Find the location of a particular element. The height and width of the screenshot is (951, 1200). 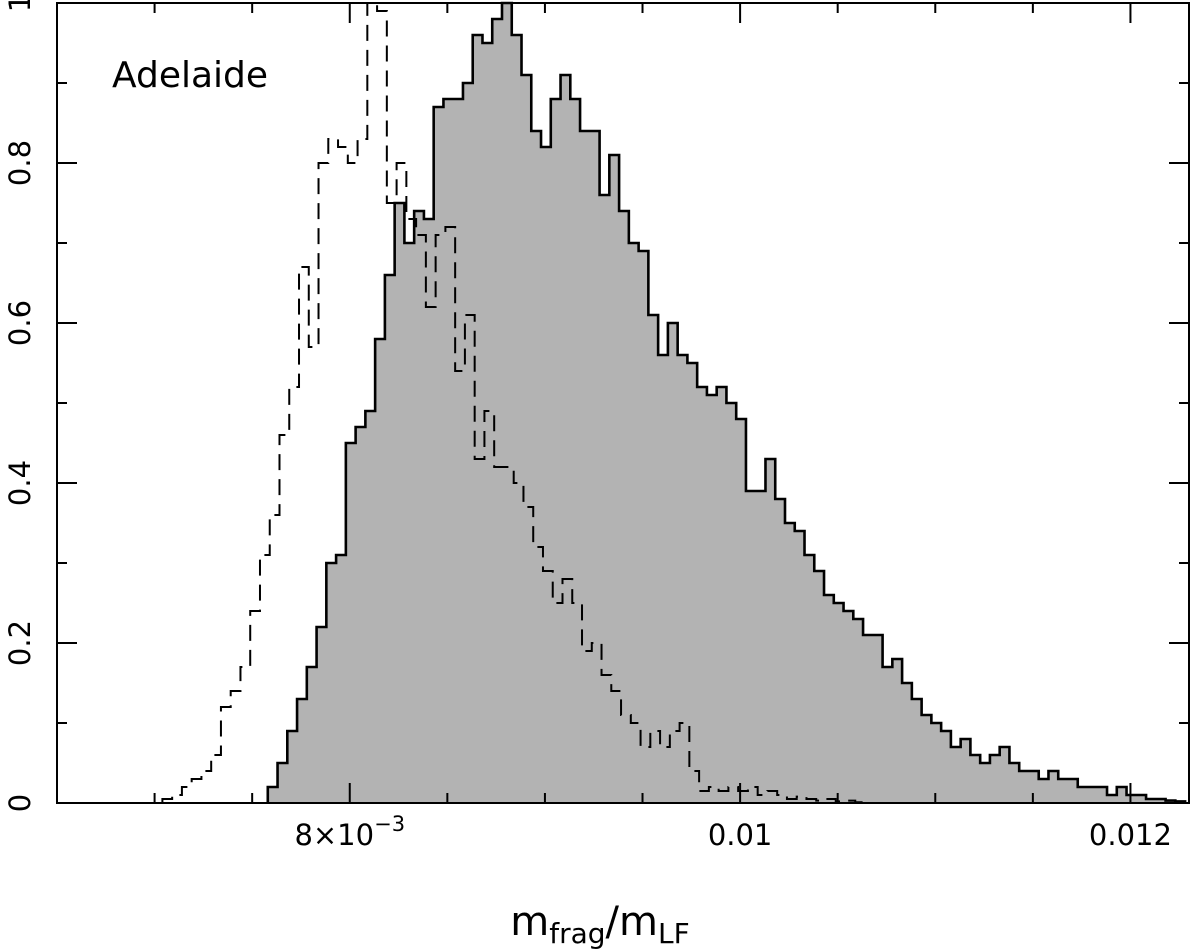

x-tick-label: 8×10⁻³ is located at coordinates (349, 832).